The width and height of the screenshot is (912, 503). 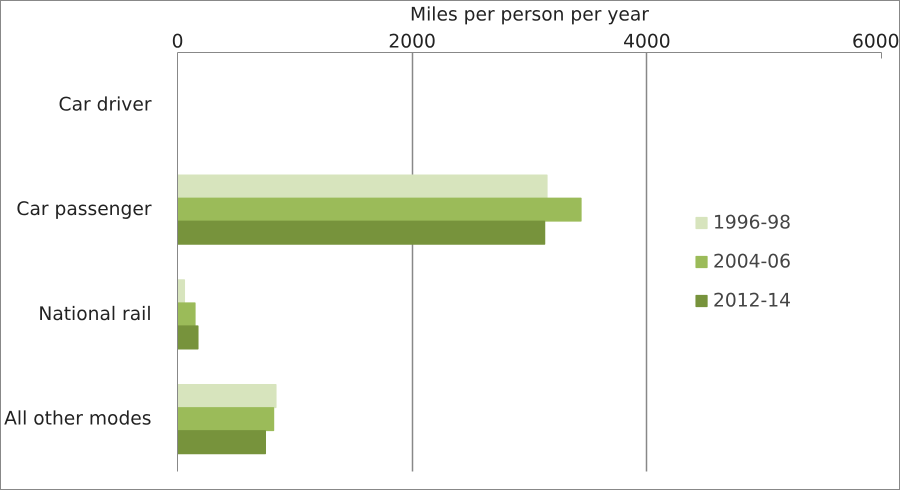 What do you see at coordinates (752, 300) in the screenshot?
I see `legend-label: 2012-14` at bounding box center [752, 300].